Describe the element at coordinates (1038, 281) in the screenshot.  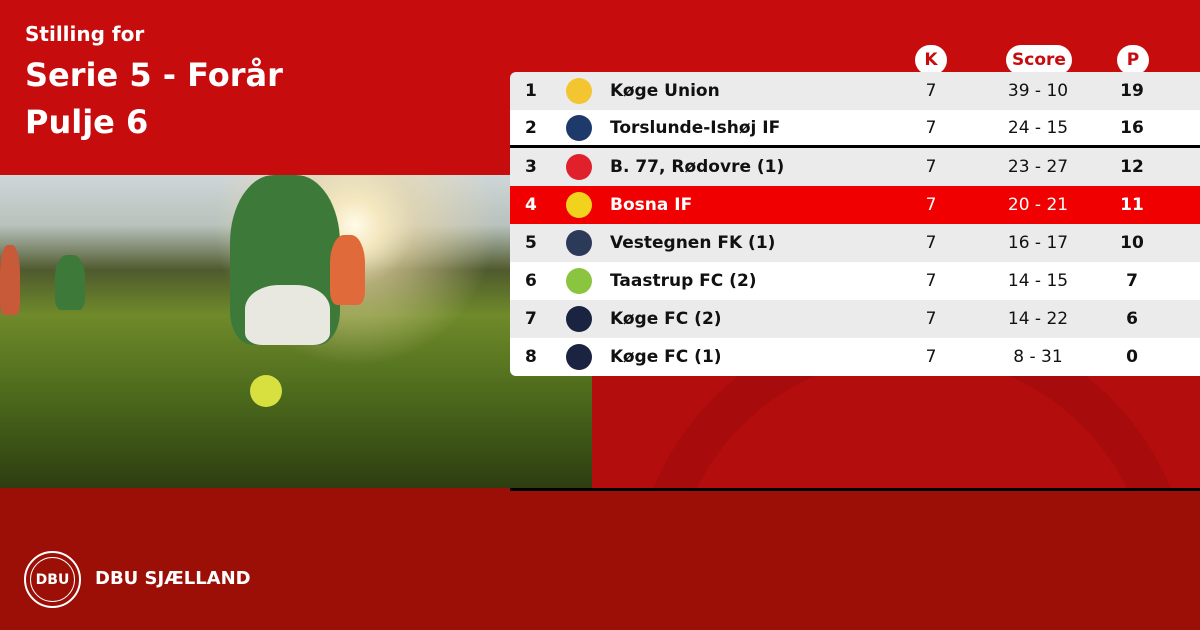
I see `score: 14 - 15` at that location.